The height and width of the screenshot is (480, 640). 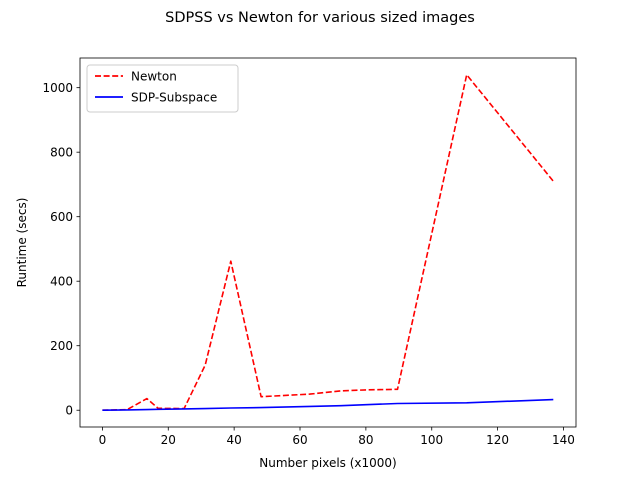 What do you see at coordinates (168, 440) in the screenshot?
I see `x-tick-label: 20` at bounding box center [168, 440].